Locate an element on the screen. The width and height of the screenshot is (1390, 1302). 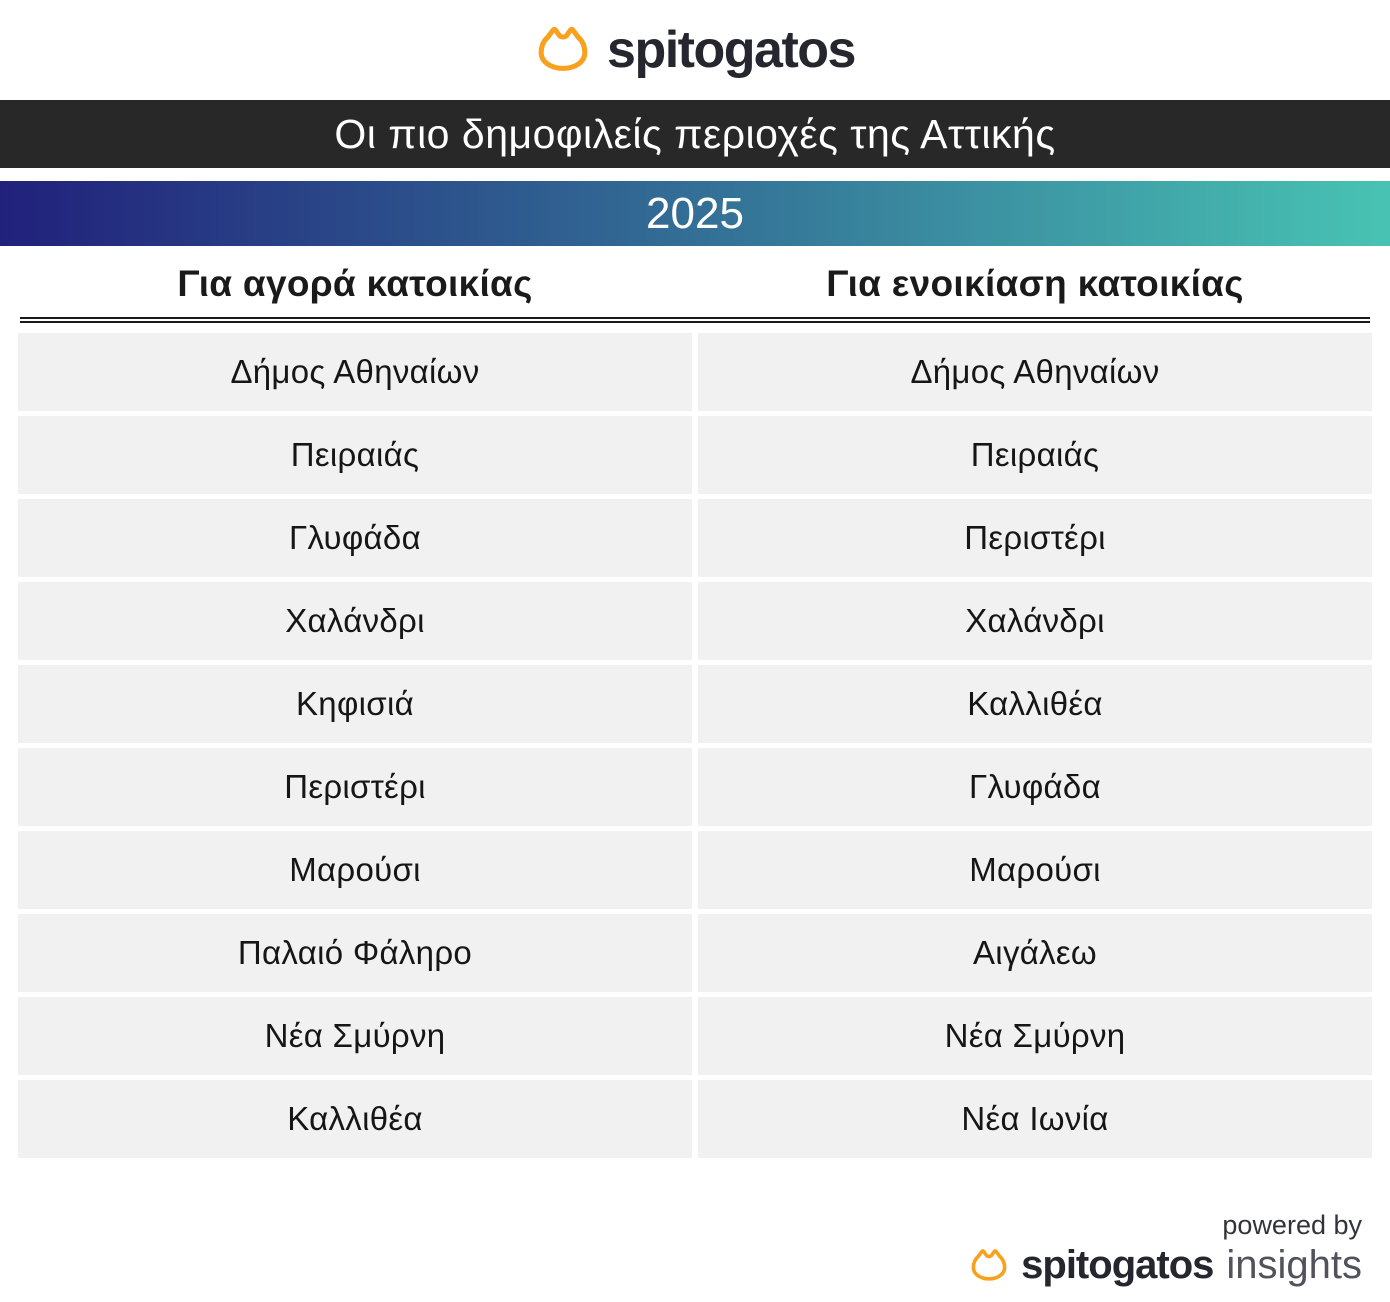
table-cell-buy-6: Περιστέρι is located at coordinates (355, 787).